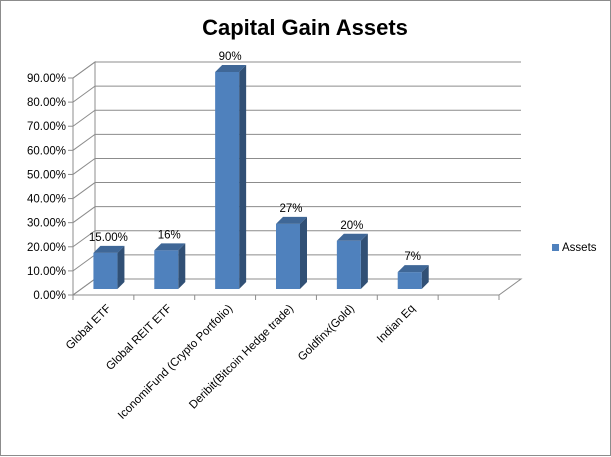 The width and height of the screenshot is (611, 457). I want to click on x-category-label: Global REIT ETF, so click(139, 338).